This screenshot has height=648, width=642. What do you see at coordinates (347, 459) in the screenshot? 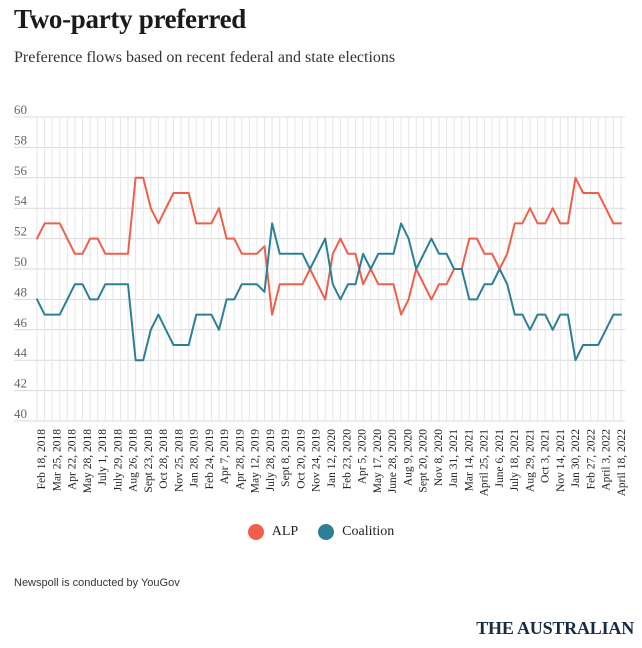
I see `x-tick-label: Feb 23, 2020` at bounding box center [347, 459].